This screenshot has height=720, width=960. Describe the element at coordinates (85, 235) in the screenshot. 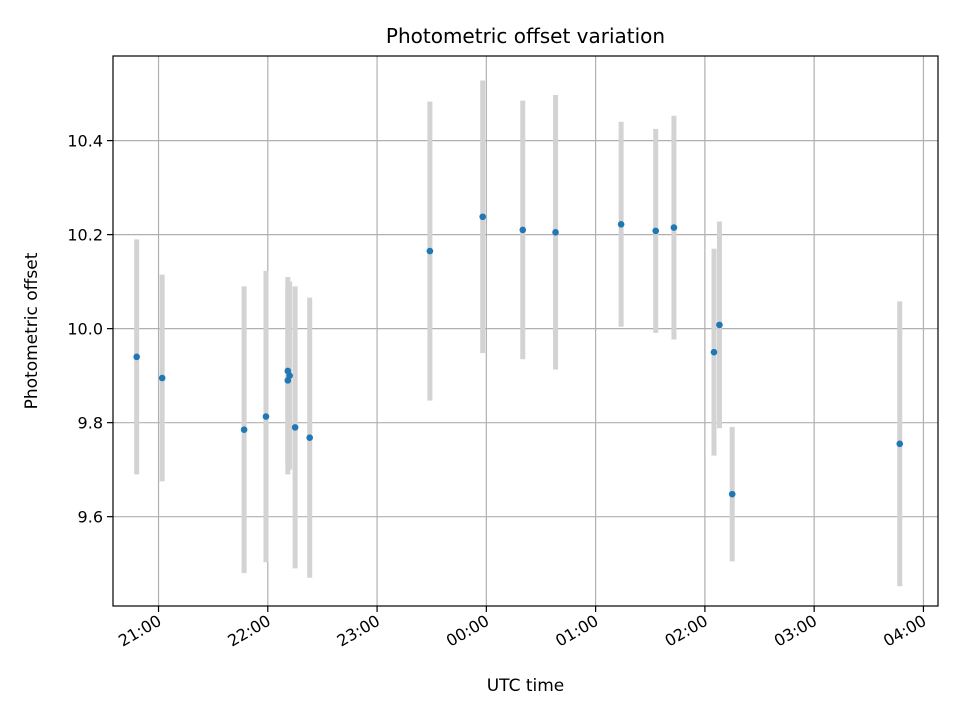

I see `y-tick-label: 10.2` at that location.